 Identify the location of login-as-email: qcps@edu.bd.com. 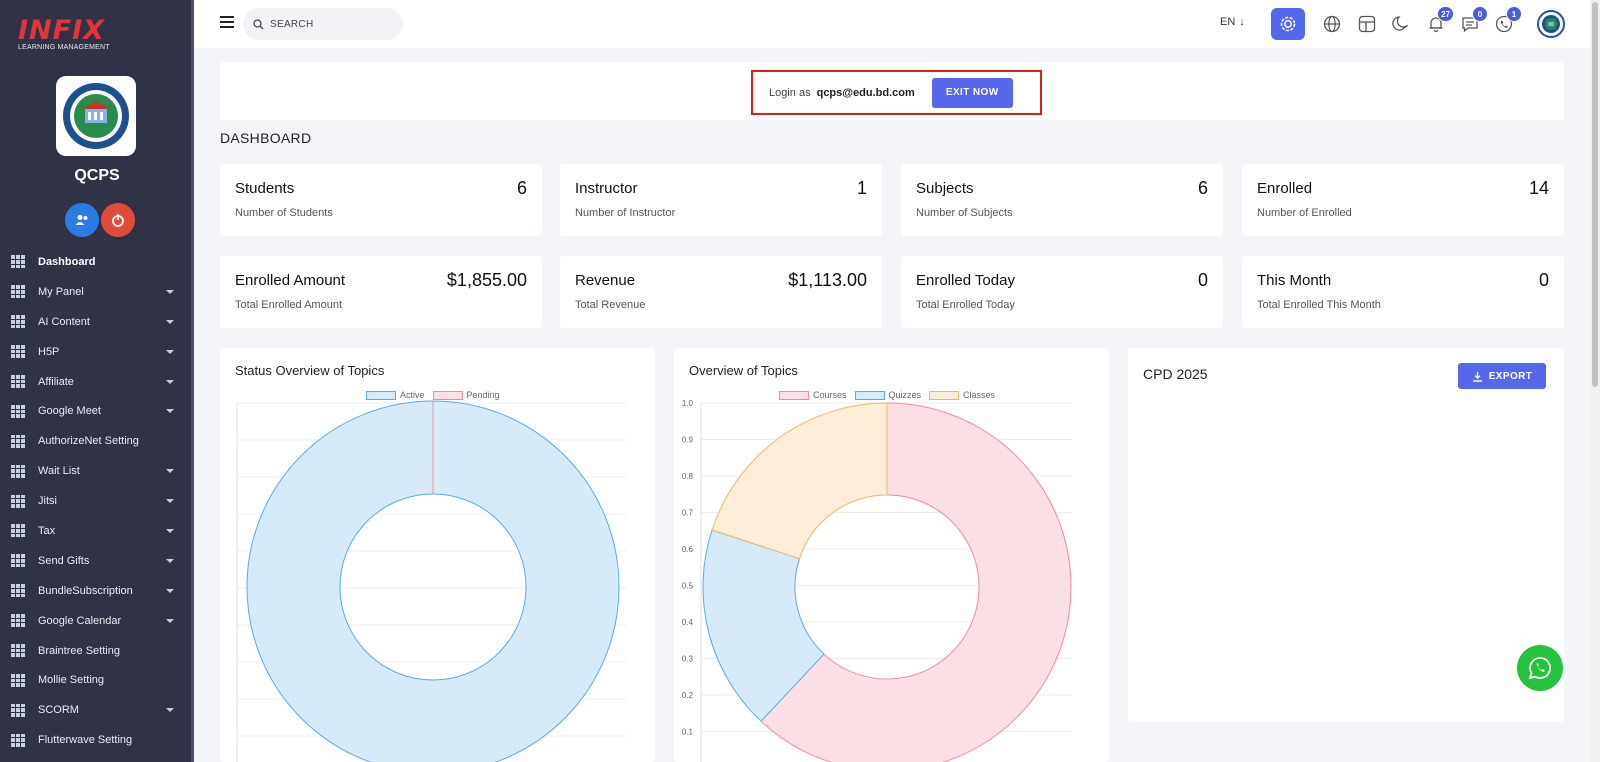
(865, 92).